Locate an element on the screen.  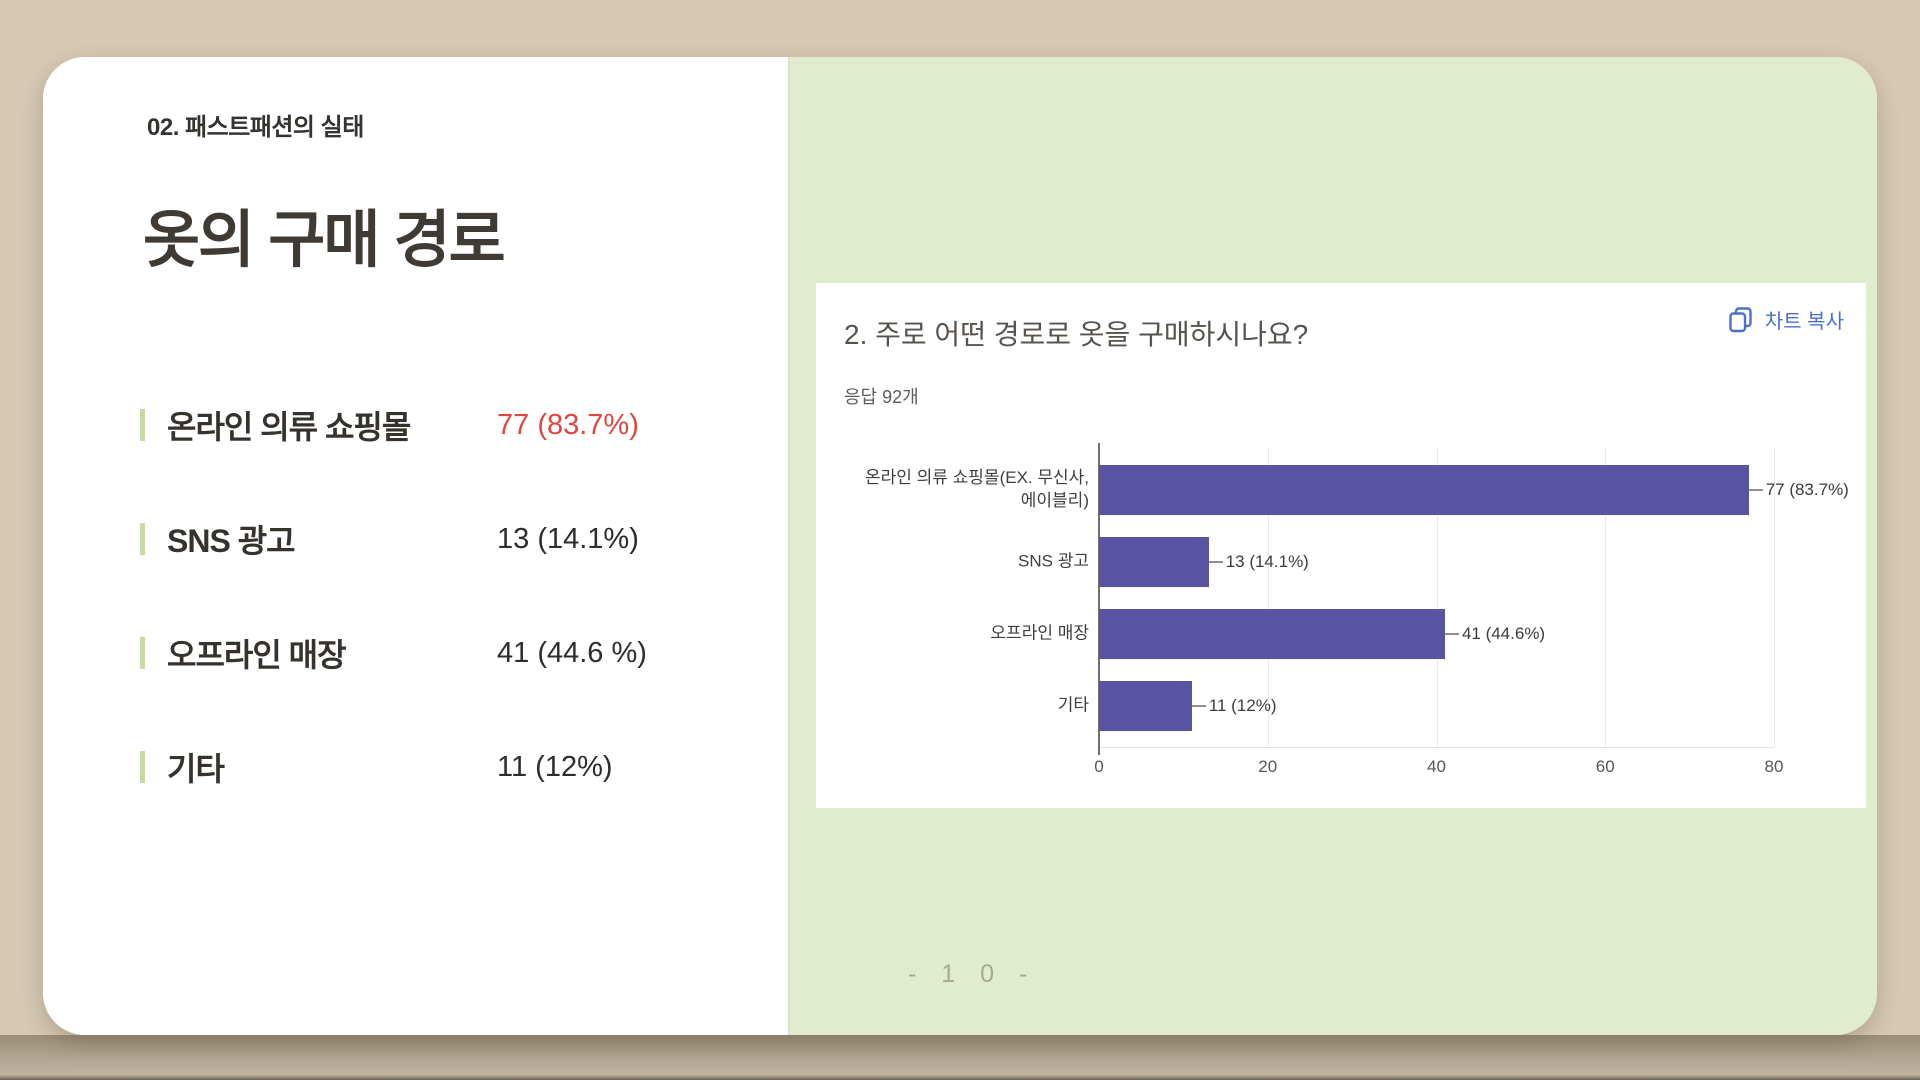
value-group: 77 (83.7%) is located at coordinates (1798, 490).